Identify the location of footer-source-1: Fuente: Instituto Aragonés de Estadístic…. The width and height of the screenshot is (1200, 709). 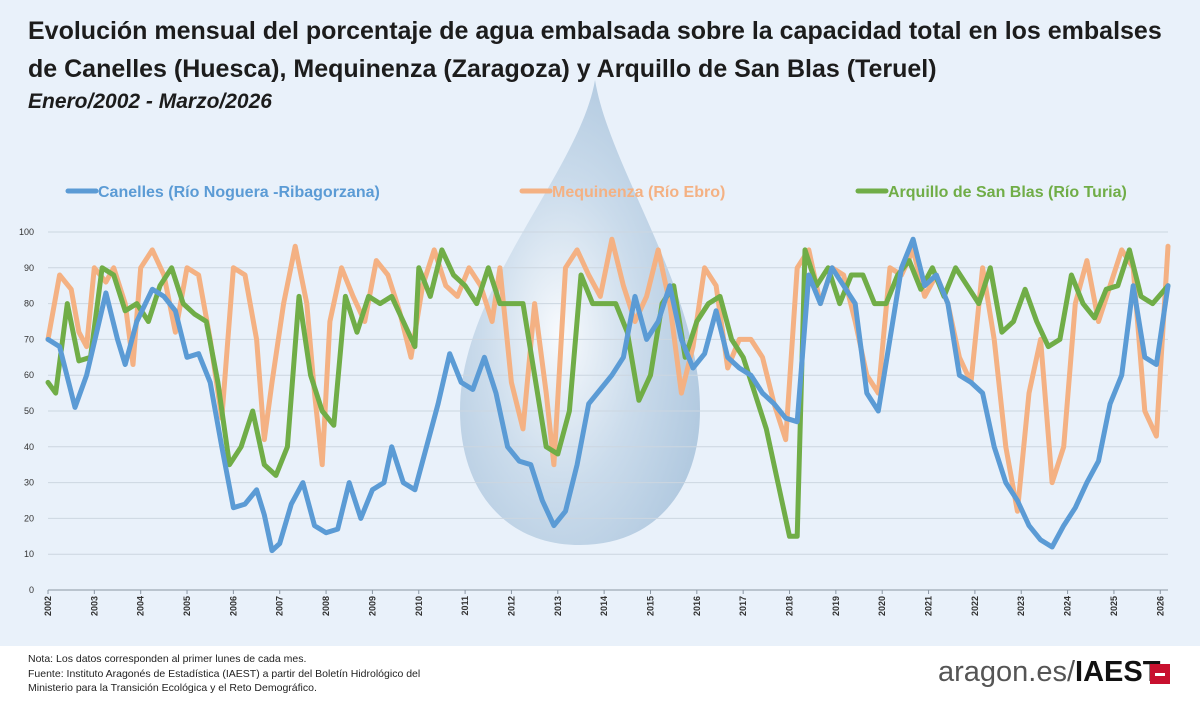
(224, 673).